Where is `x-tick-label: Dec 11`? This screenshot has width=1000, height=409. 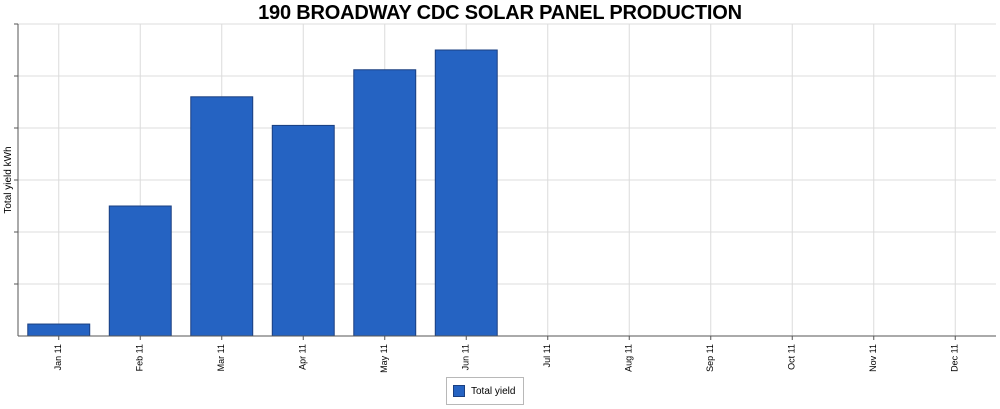 x-tick-label: Dec 11 is located at coordinates (955, 358).